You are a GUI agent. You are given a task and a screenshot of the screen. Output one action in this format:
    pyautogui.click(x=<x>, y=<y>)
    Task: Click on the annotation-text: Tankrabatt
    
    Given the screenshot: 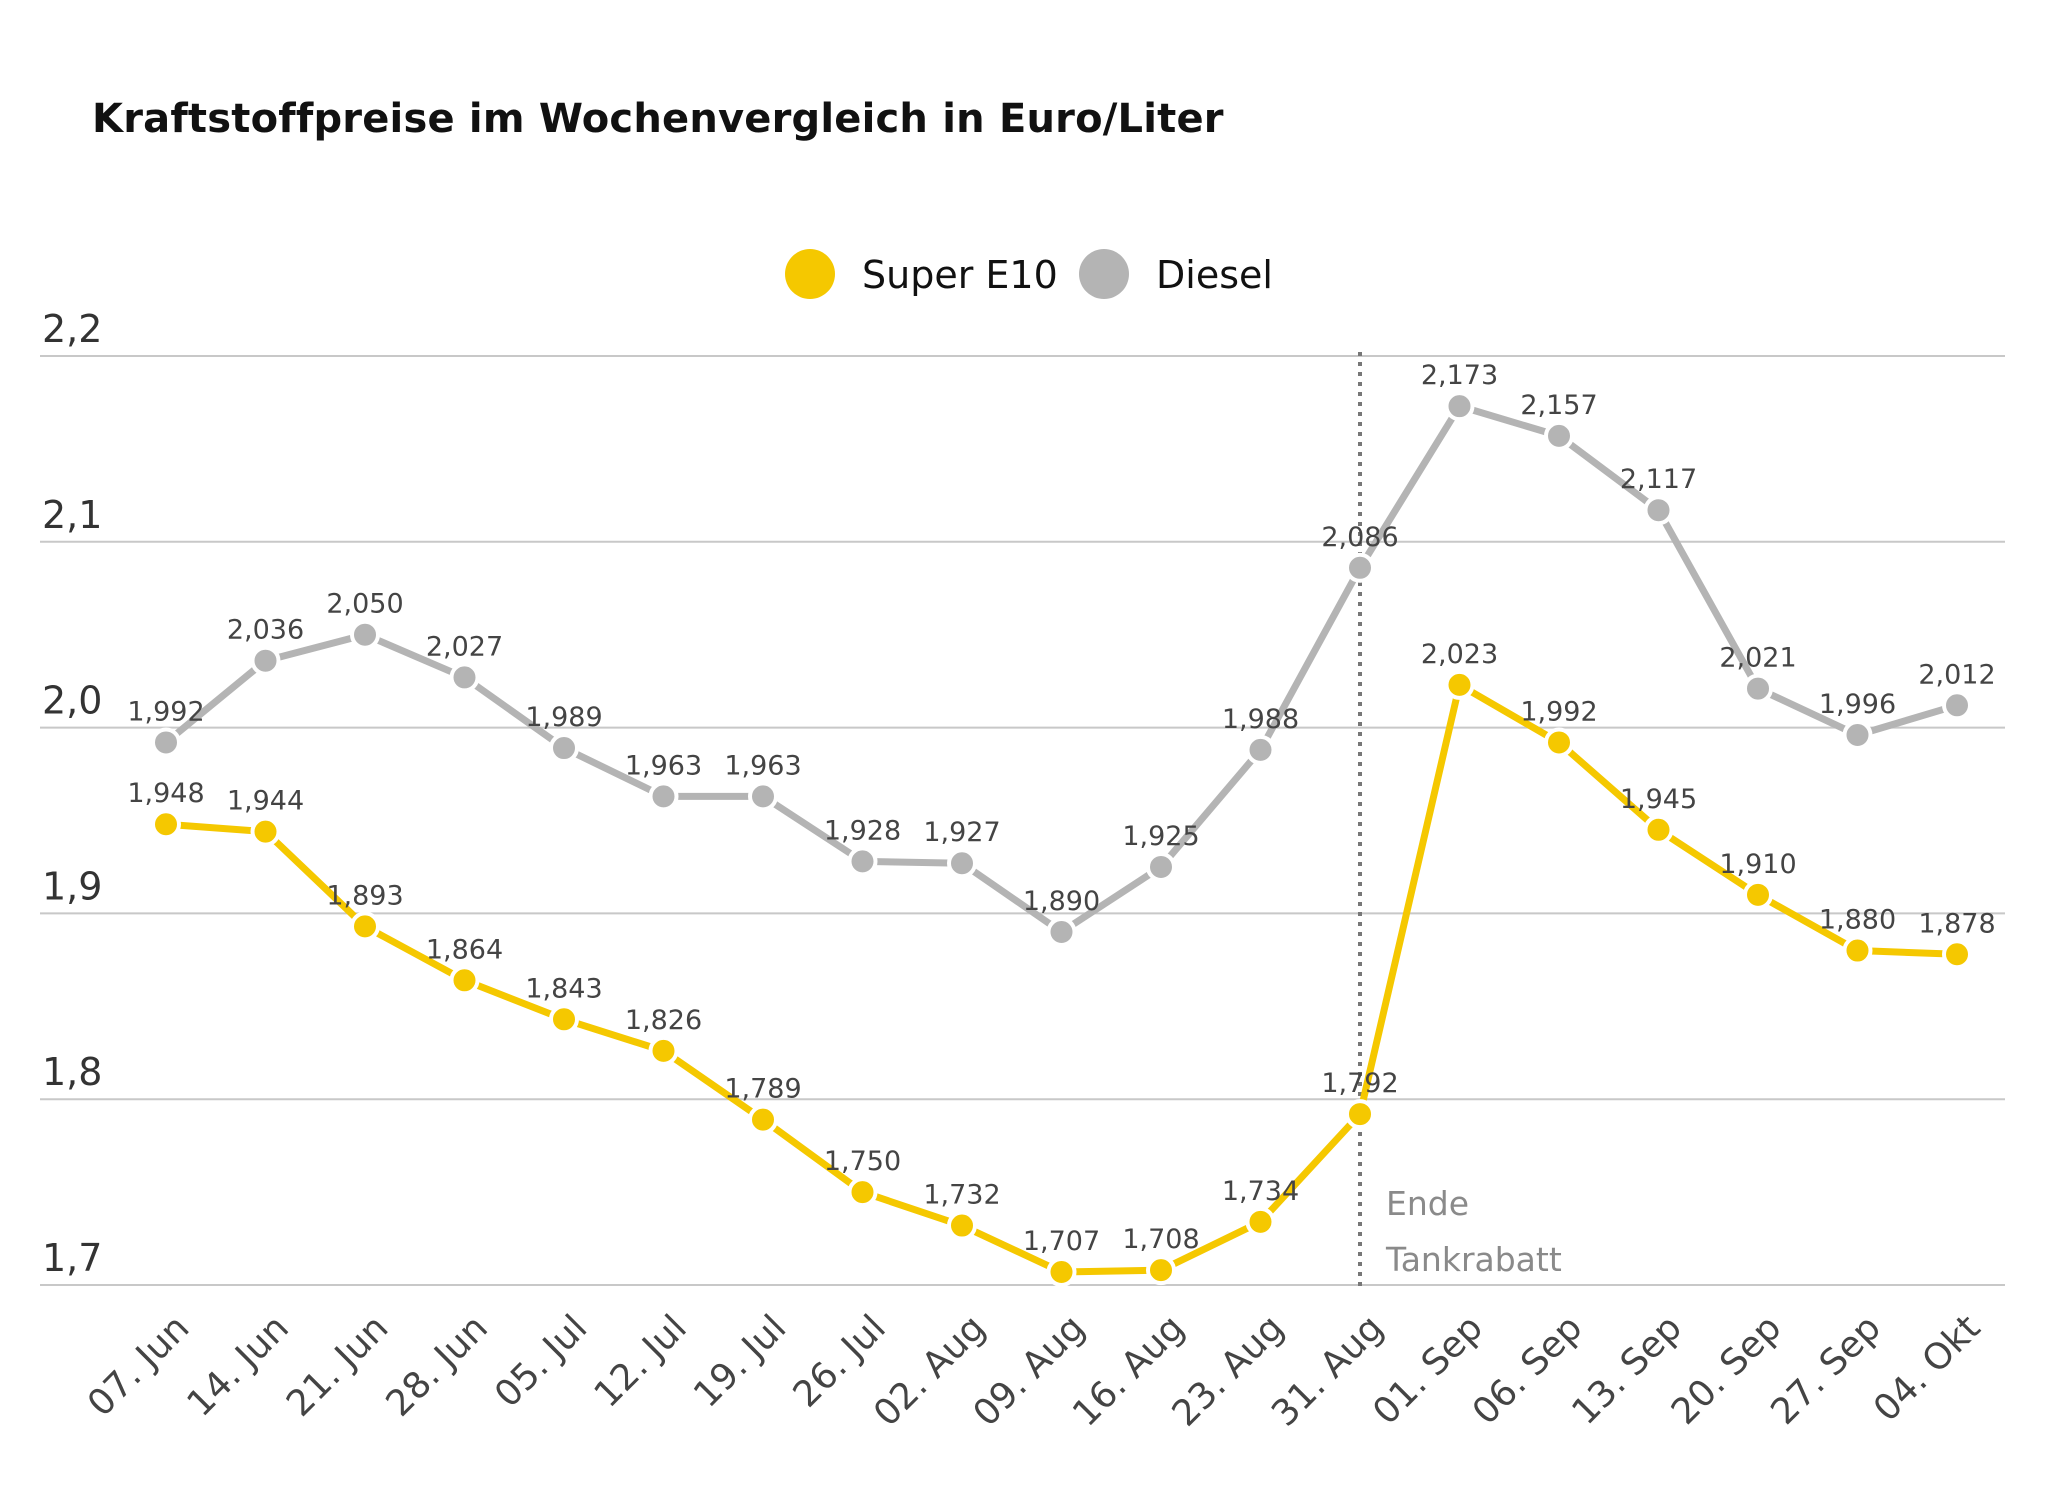 What is the action you would take?
    pyautogui.click(x=1473, y=1259)
    